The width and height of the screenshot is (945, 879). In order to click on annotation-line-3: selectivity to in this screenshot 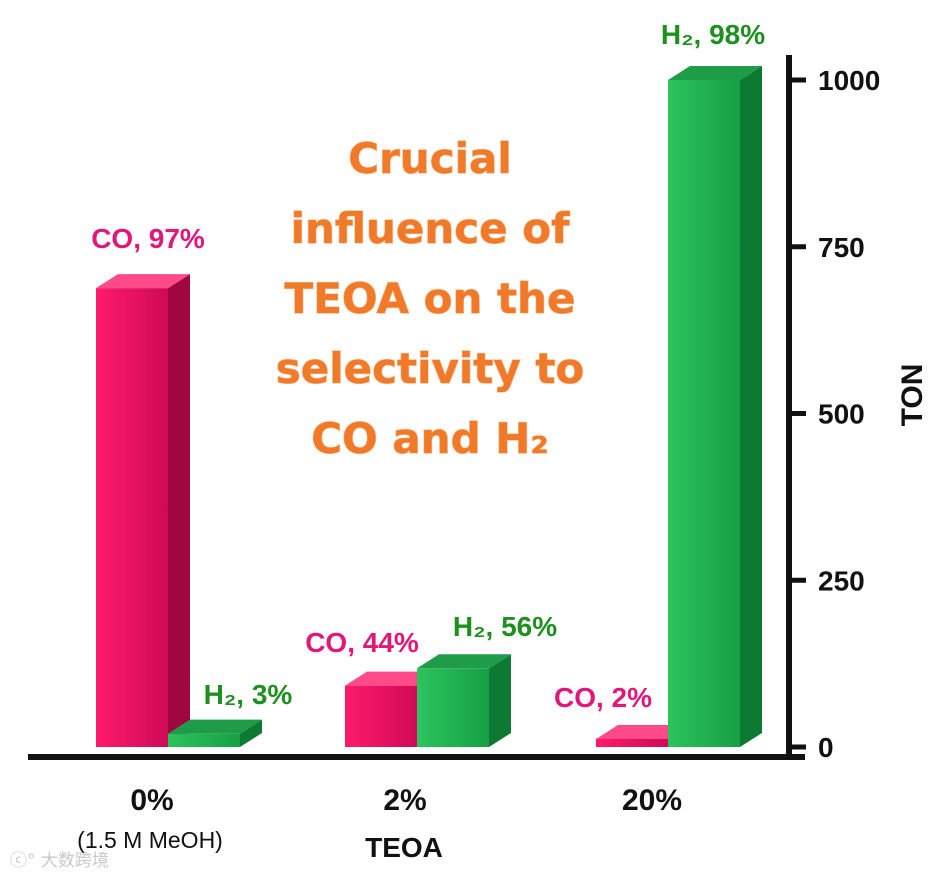, I will do `click(430, 368)`.